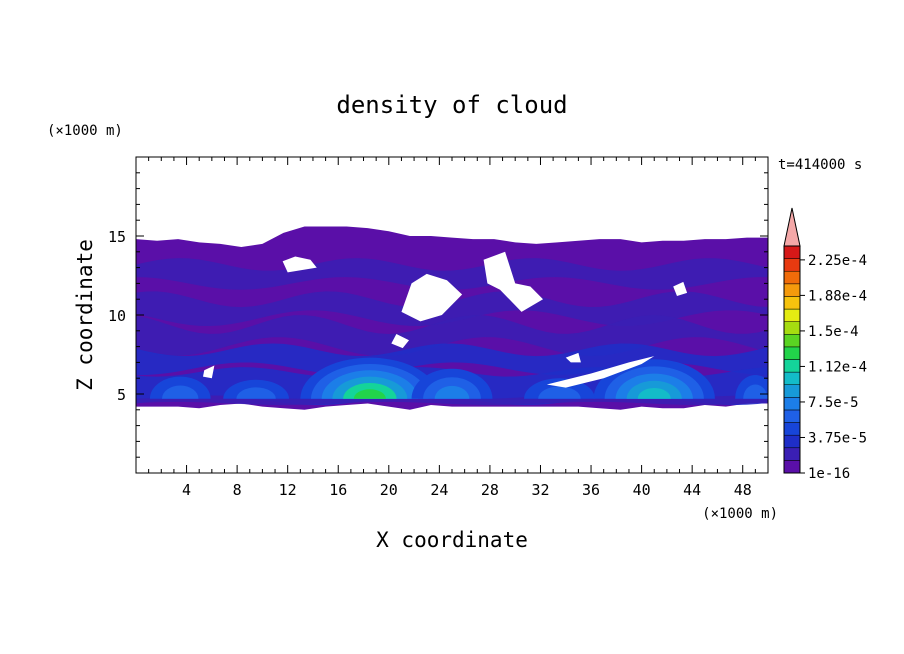  Describe the element at coordinates (451, 105) in the screenshot. I see `chart-title: density of cloud` at that location.